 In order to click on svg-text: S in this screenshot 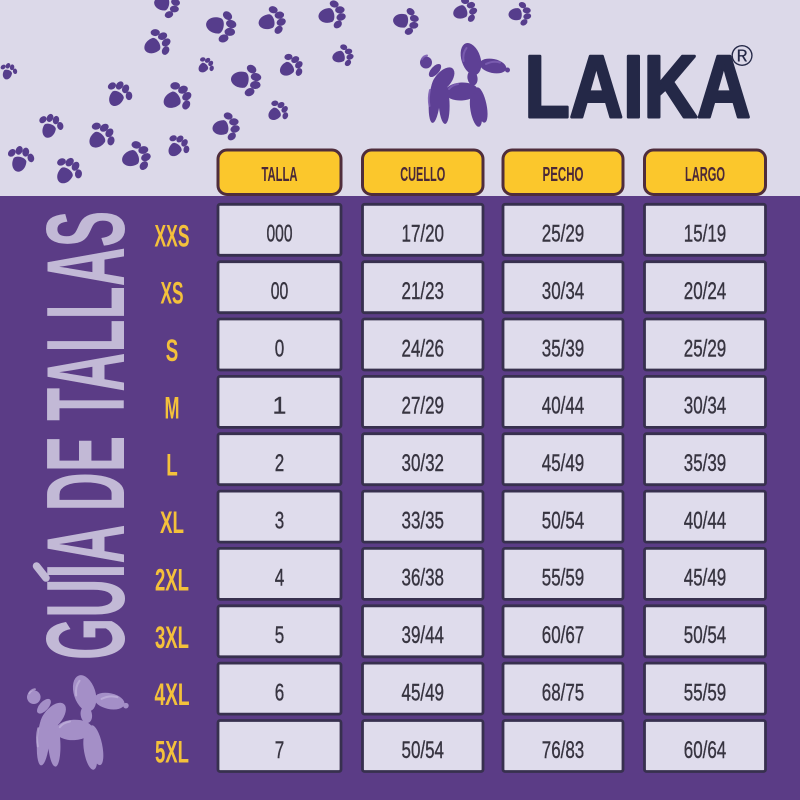, I will do `click(172, 350)`.